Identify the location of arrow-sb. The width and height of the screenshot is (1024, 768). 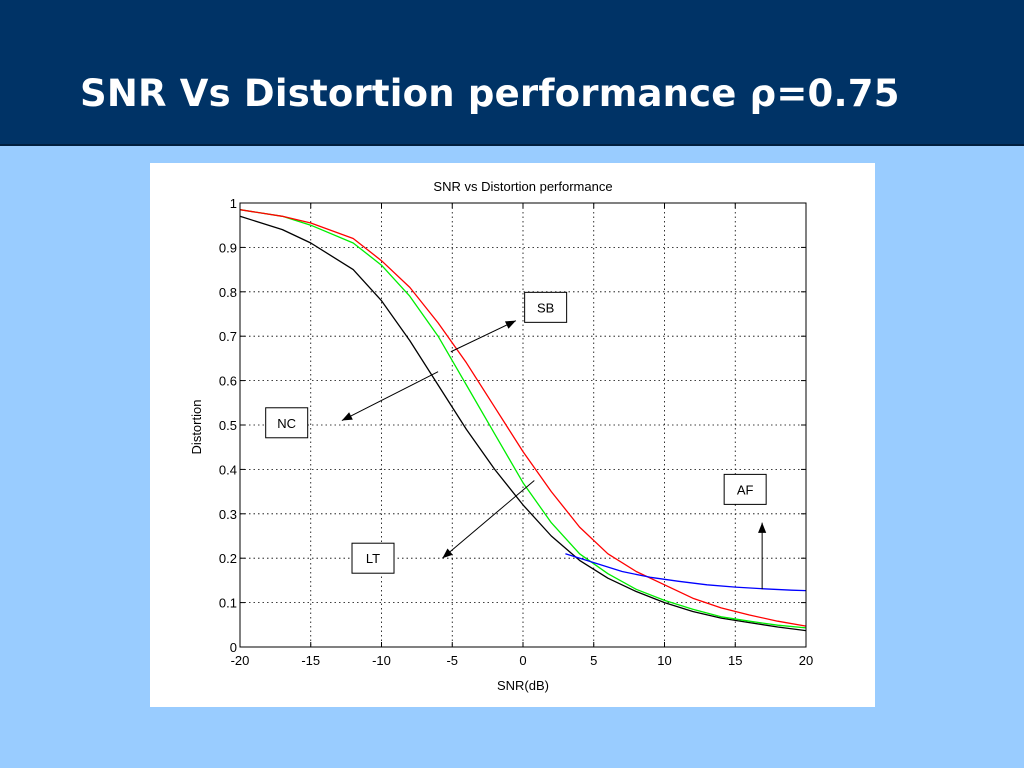
(483, 336).